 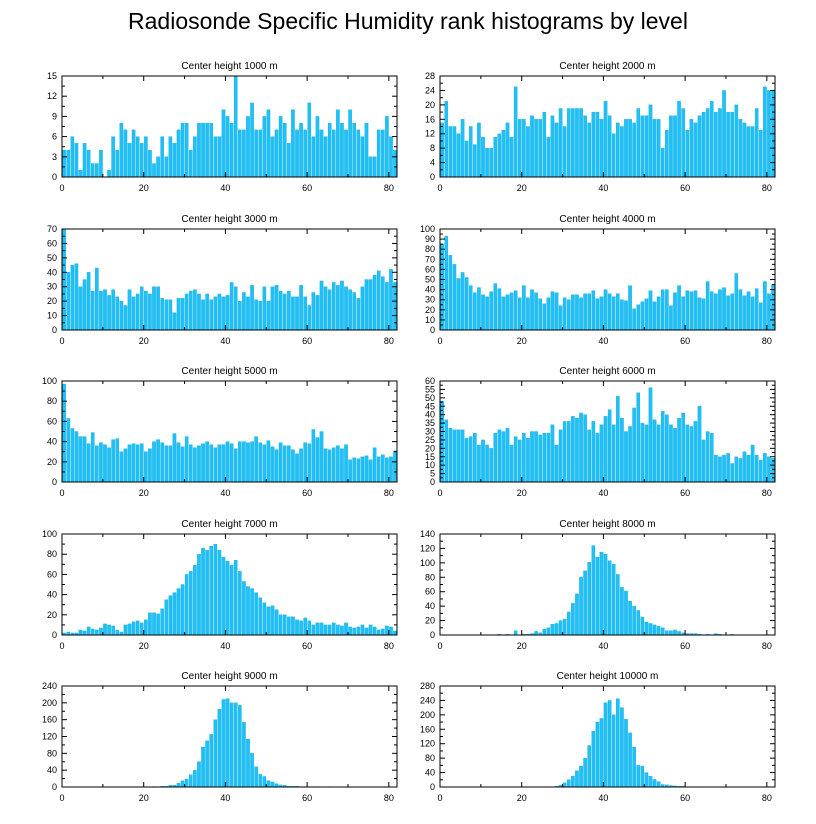 I want to click on y-tick-label: 20, so click(x=52, y=301).